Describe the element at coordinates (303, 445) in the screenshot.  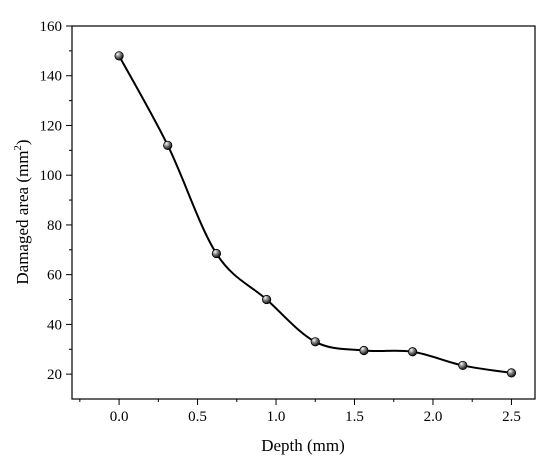
I see `x-axis-title: Depth (mm)` at that location.